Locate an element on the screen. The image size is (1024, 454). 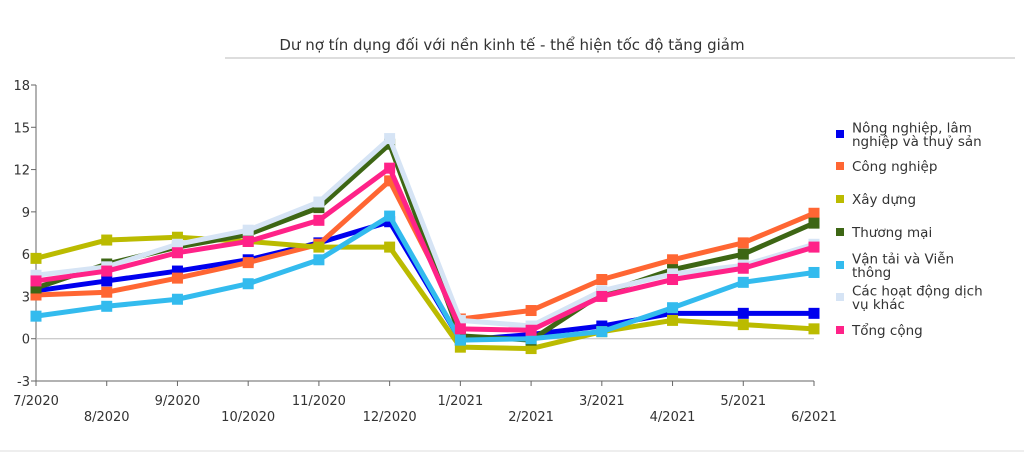
y-tick-label: 0 is located at coordinates (26, 340).